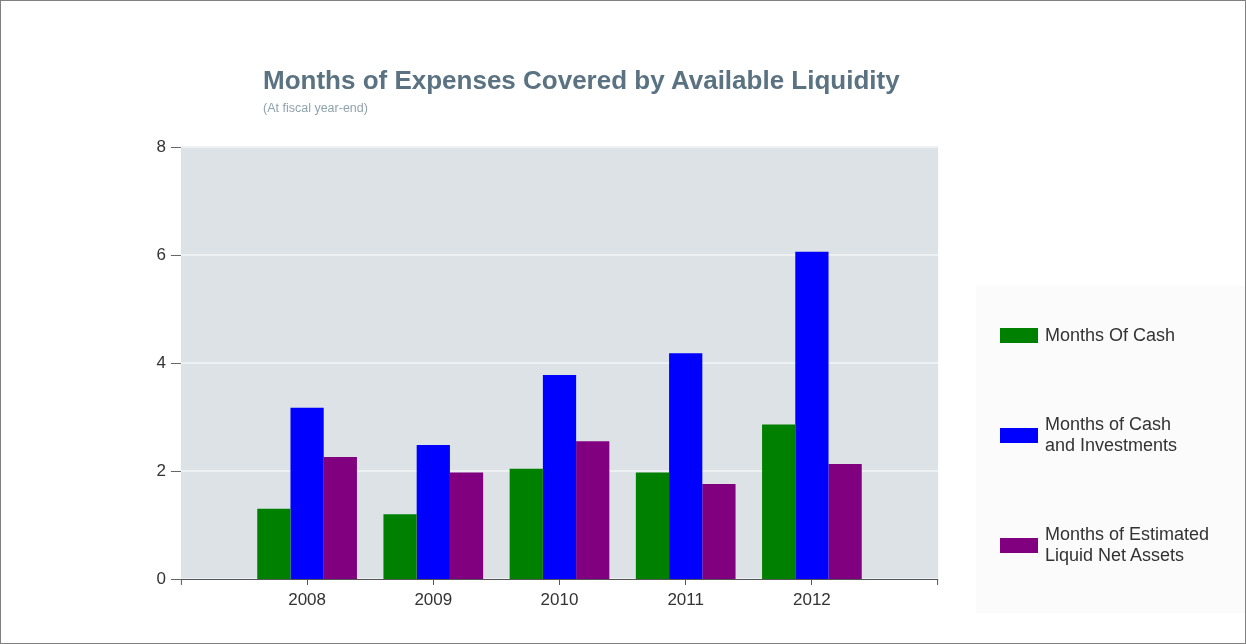  Describe the element at coordinates (559, 599) in the screenshot. I see `x-tick-label: 2010` at that location.